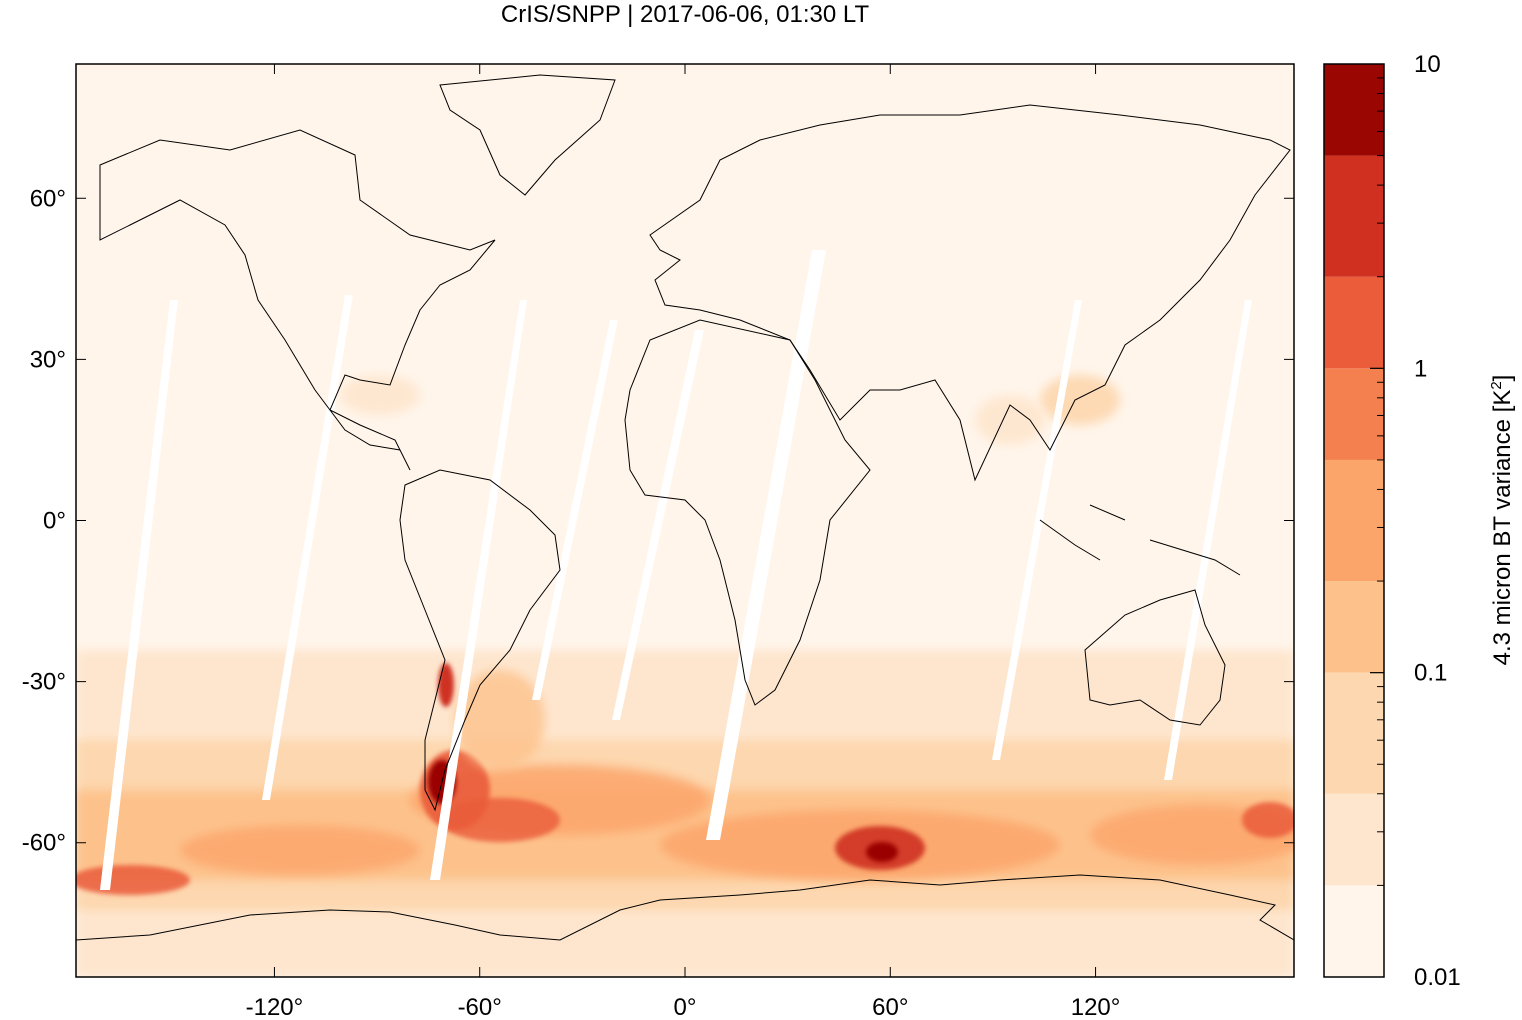 The width and height of the screenshot is (1522, 1020). I want to click on heat-patch-argentina, so click(500, 720).